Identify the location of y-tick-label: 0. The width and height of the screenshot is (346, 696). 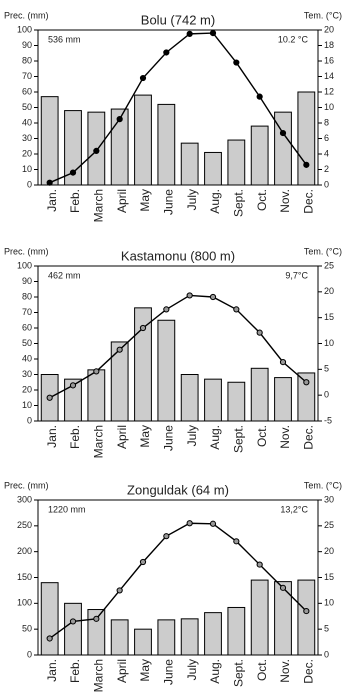
(29, 654).